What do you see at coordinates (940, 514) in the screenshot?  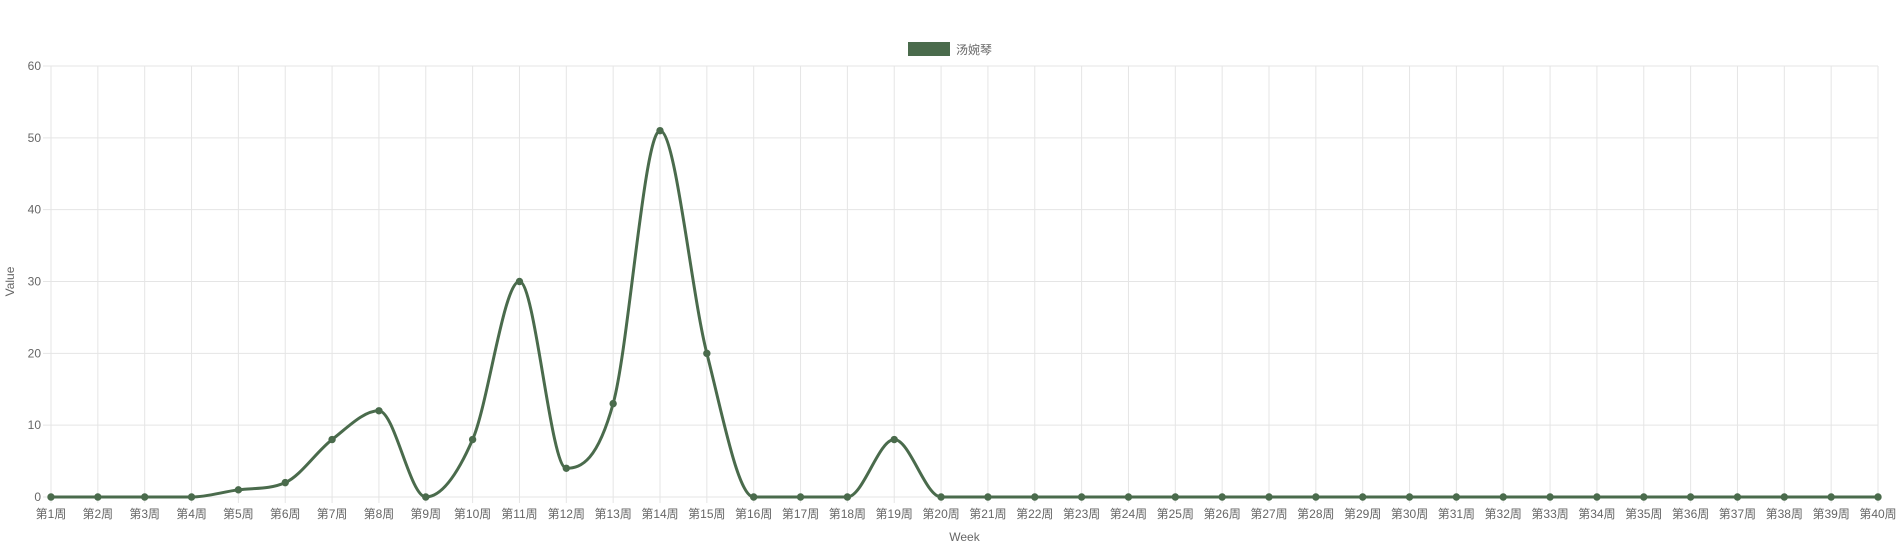 I see `x-tick-label: 第20周` at bounding box center [940, 514].